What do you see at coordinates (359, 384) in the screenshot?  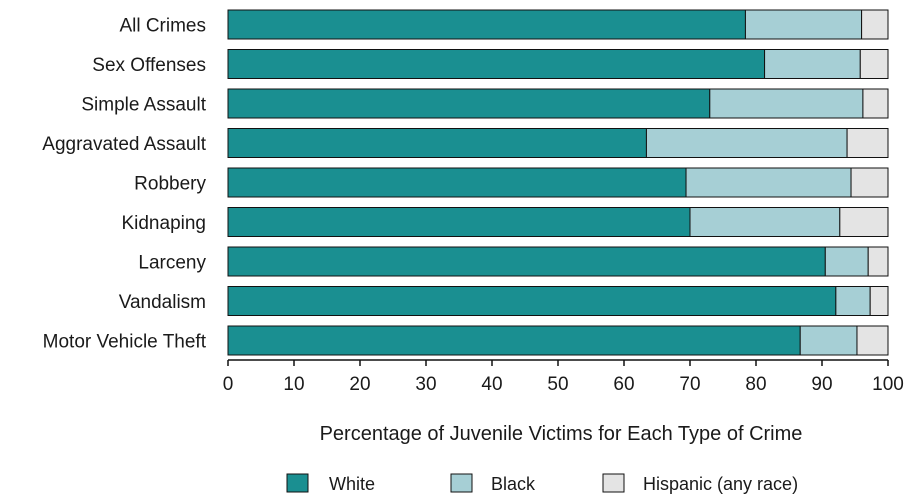 I see `x-tick-label-3: 20` at bounding box center [359, 384].